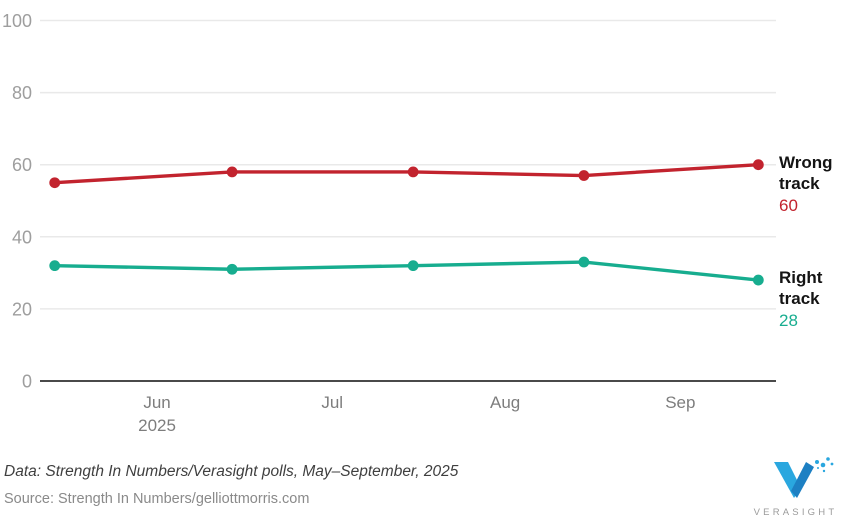 The height and width of the screenshot is (527, 846). I want to click on y-tick-label: 40, so click(22, 237).